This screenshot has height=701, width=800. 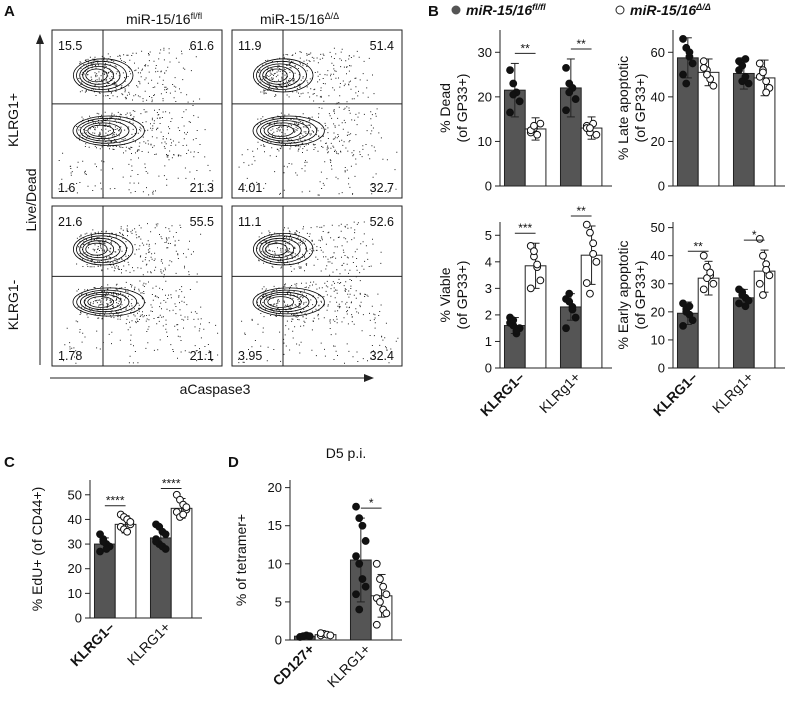 I want to click on y-tick-label: 2, so click(x=488, y=314).